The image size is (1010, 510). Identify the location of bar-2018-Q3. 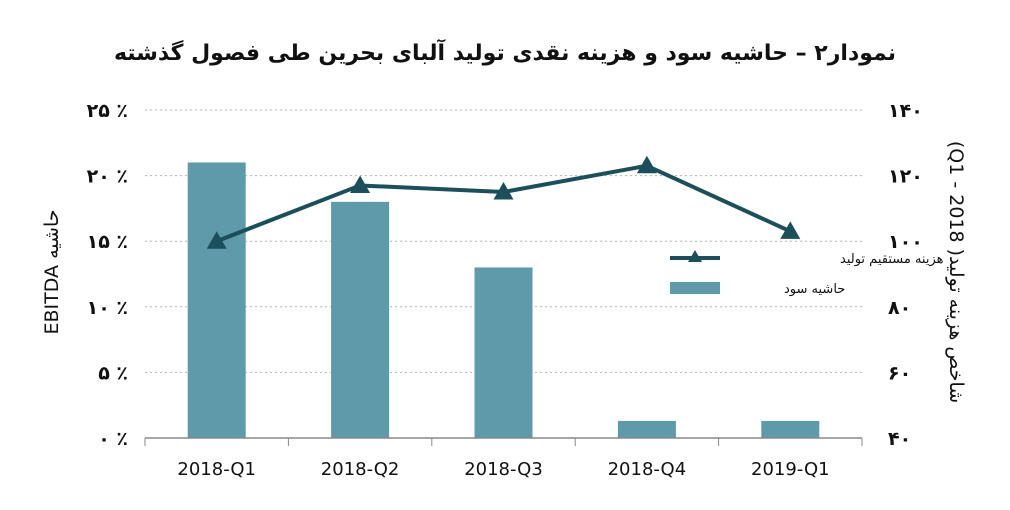
(503, 352).